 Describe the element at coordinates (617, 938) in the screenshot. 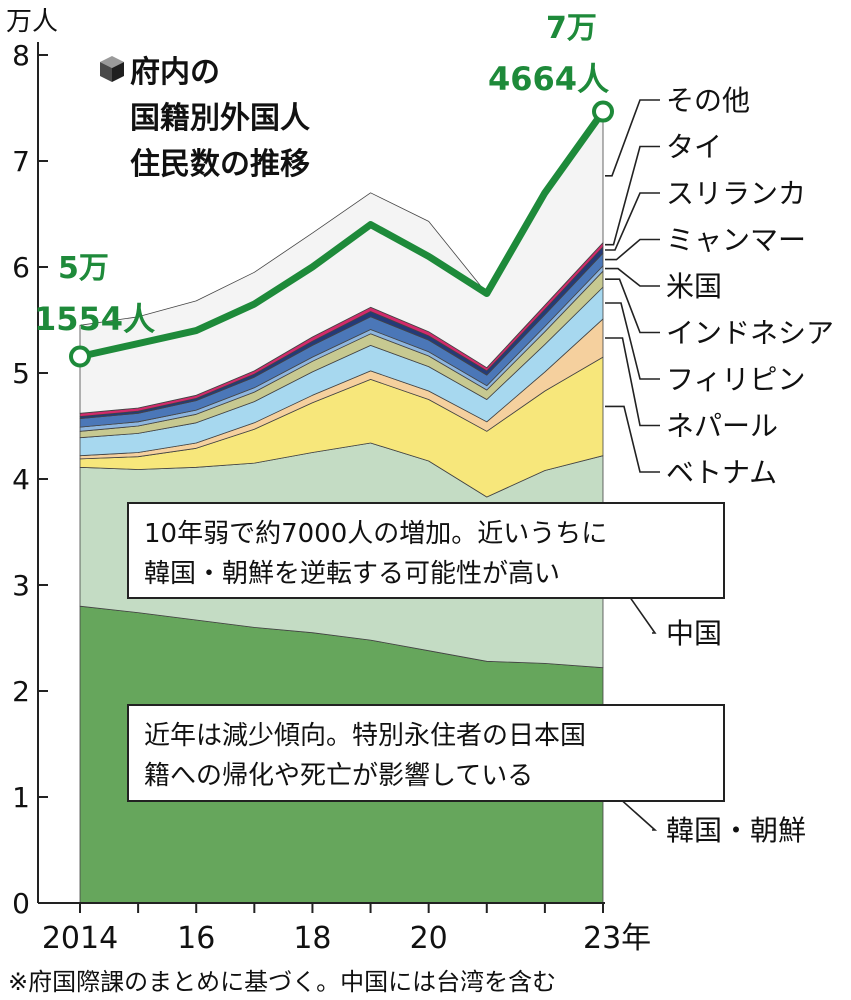

I see `x-tick-label: 23年` at that location.